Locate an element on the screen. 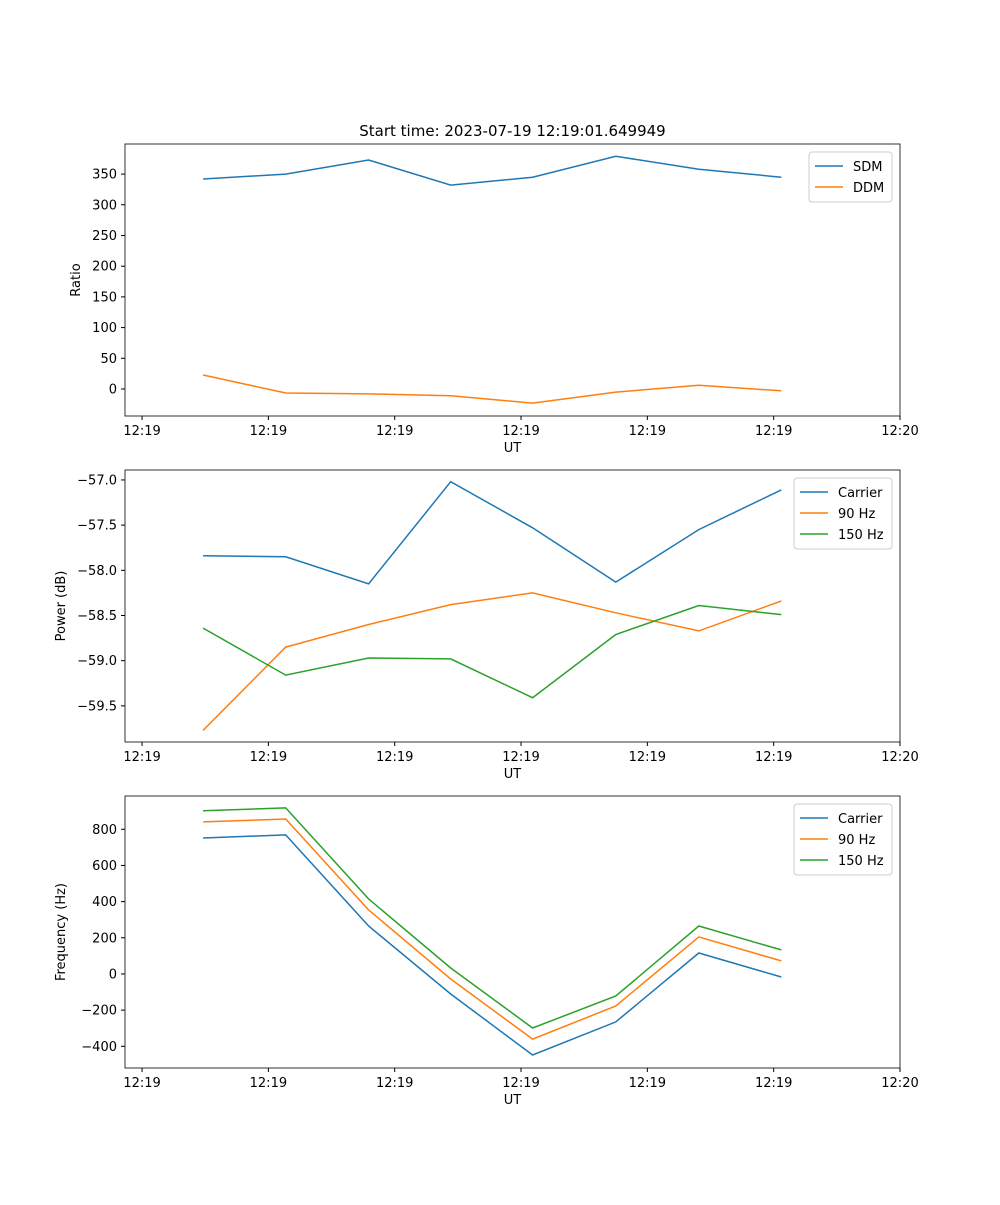  y-tick-label: 400 is located at coordinates (104, 902).